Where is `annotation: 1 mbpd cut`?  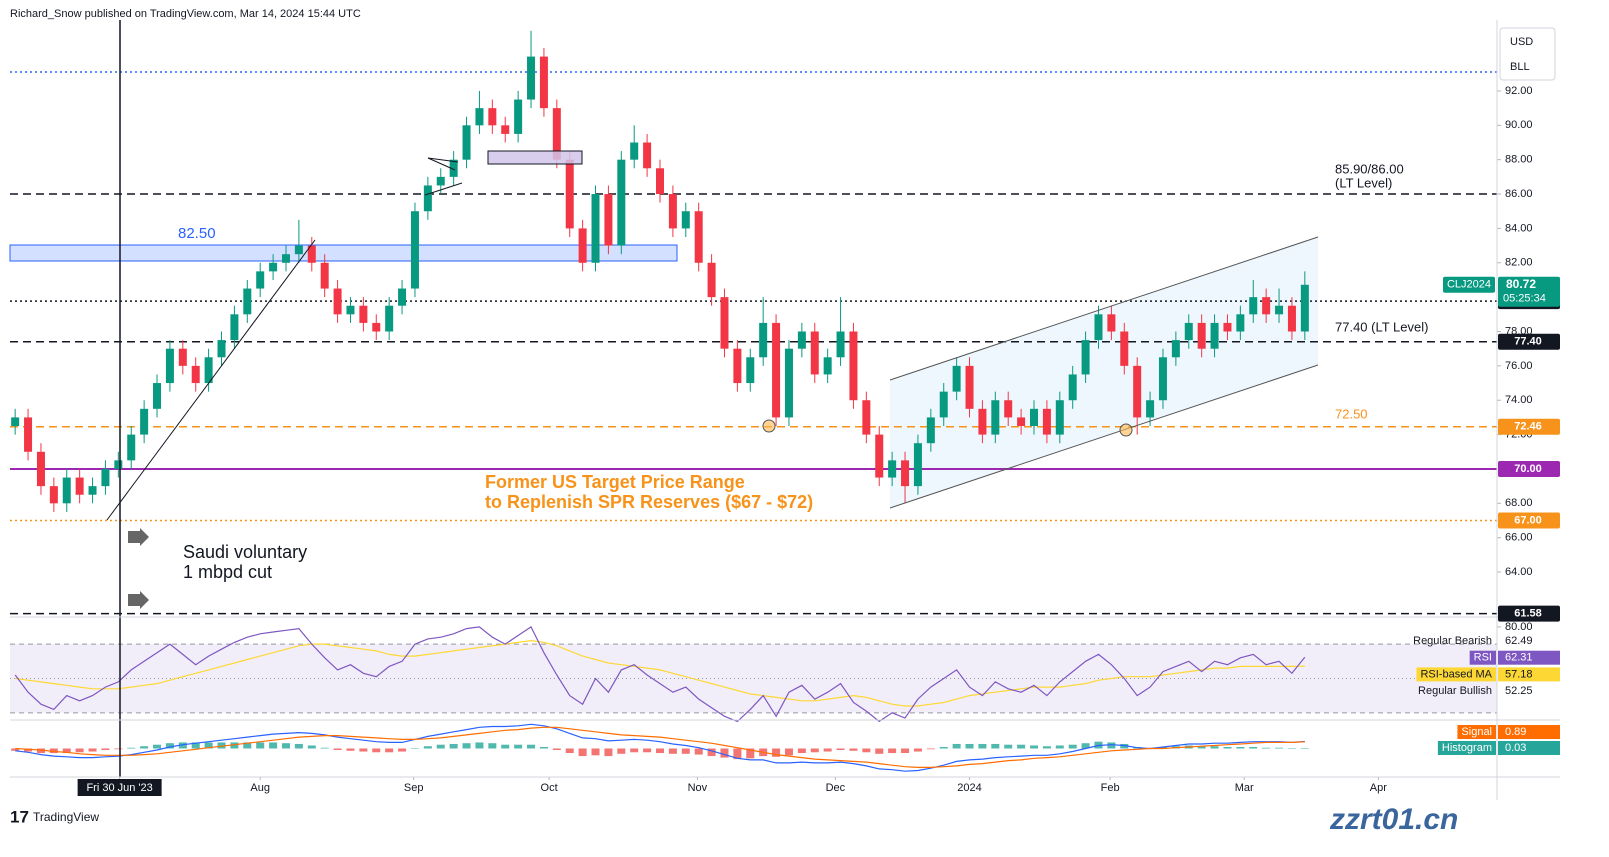
annotation: 1 mbpd cut is located at coordinates (227, 572).